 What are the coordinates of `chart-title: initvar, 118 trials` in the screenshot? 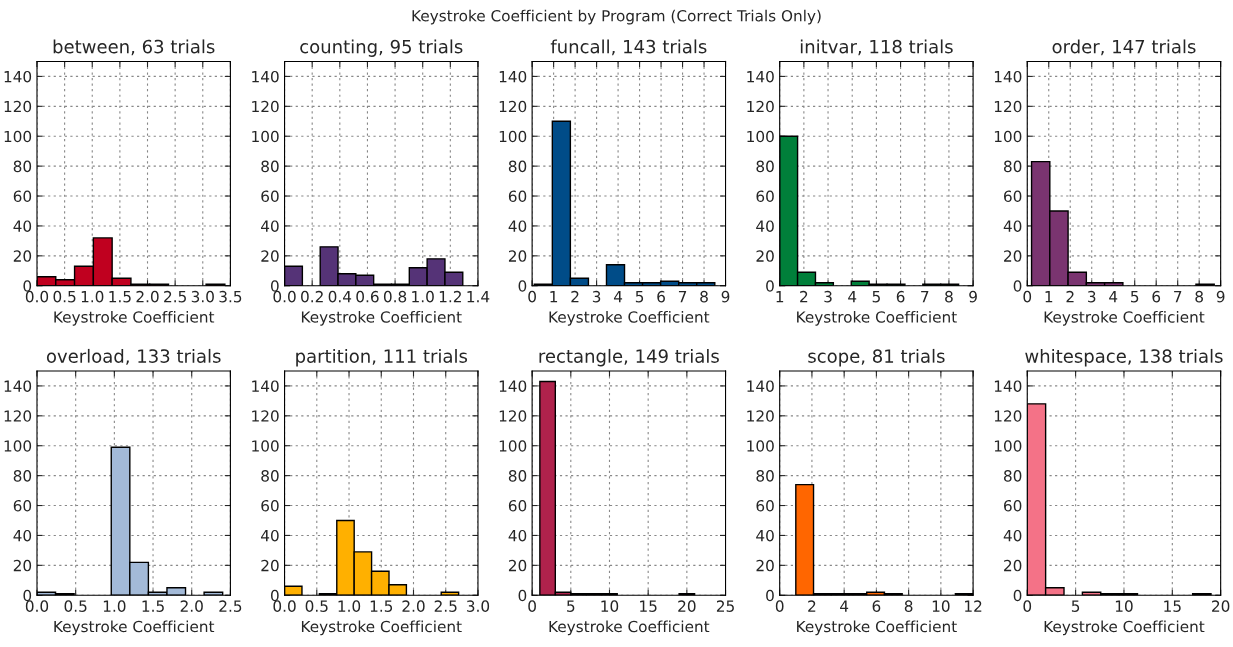 It's located at (876, 47).